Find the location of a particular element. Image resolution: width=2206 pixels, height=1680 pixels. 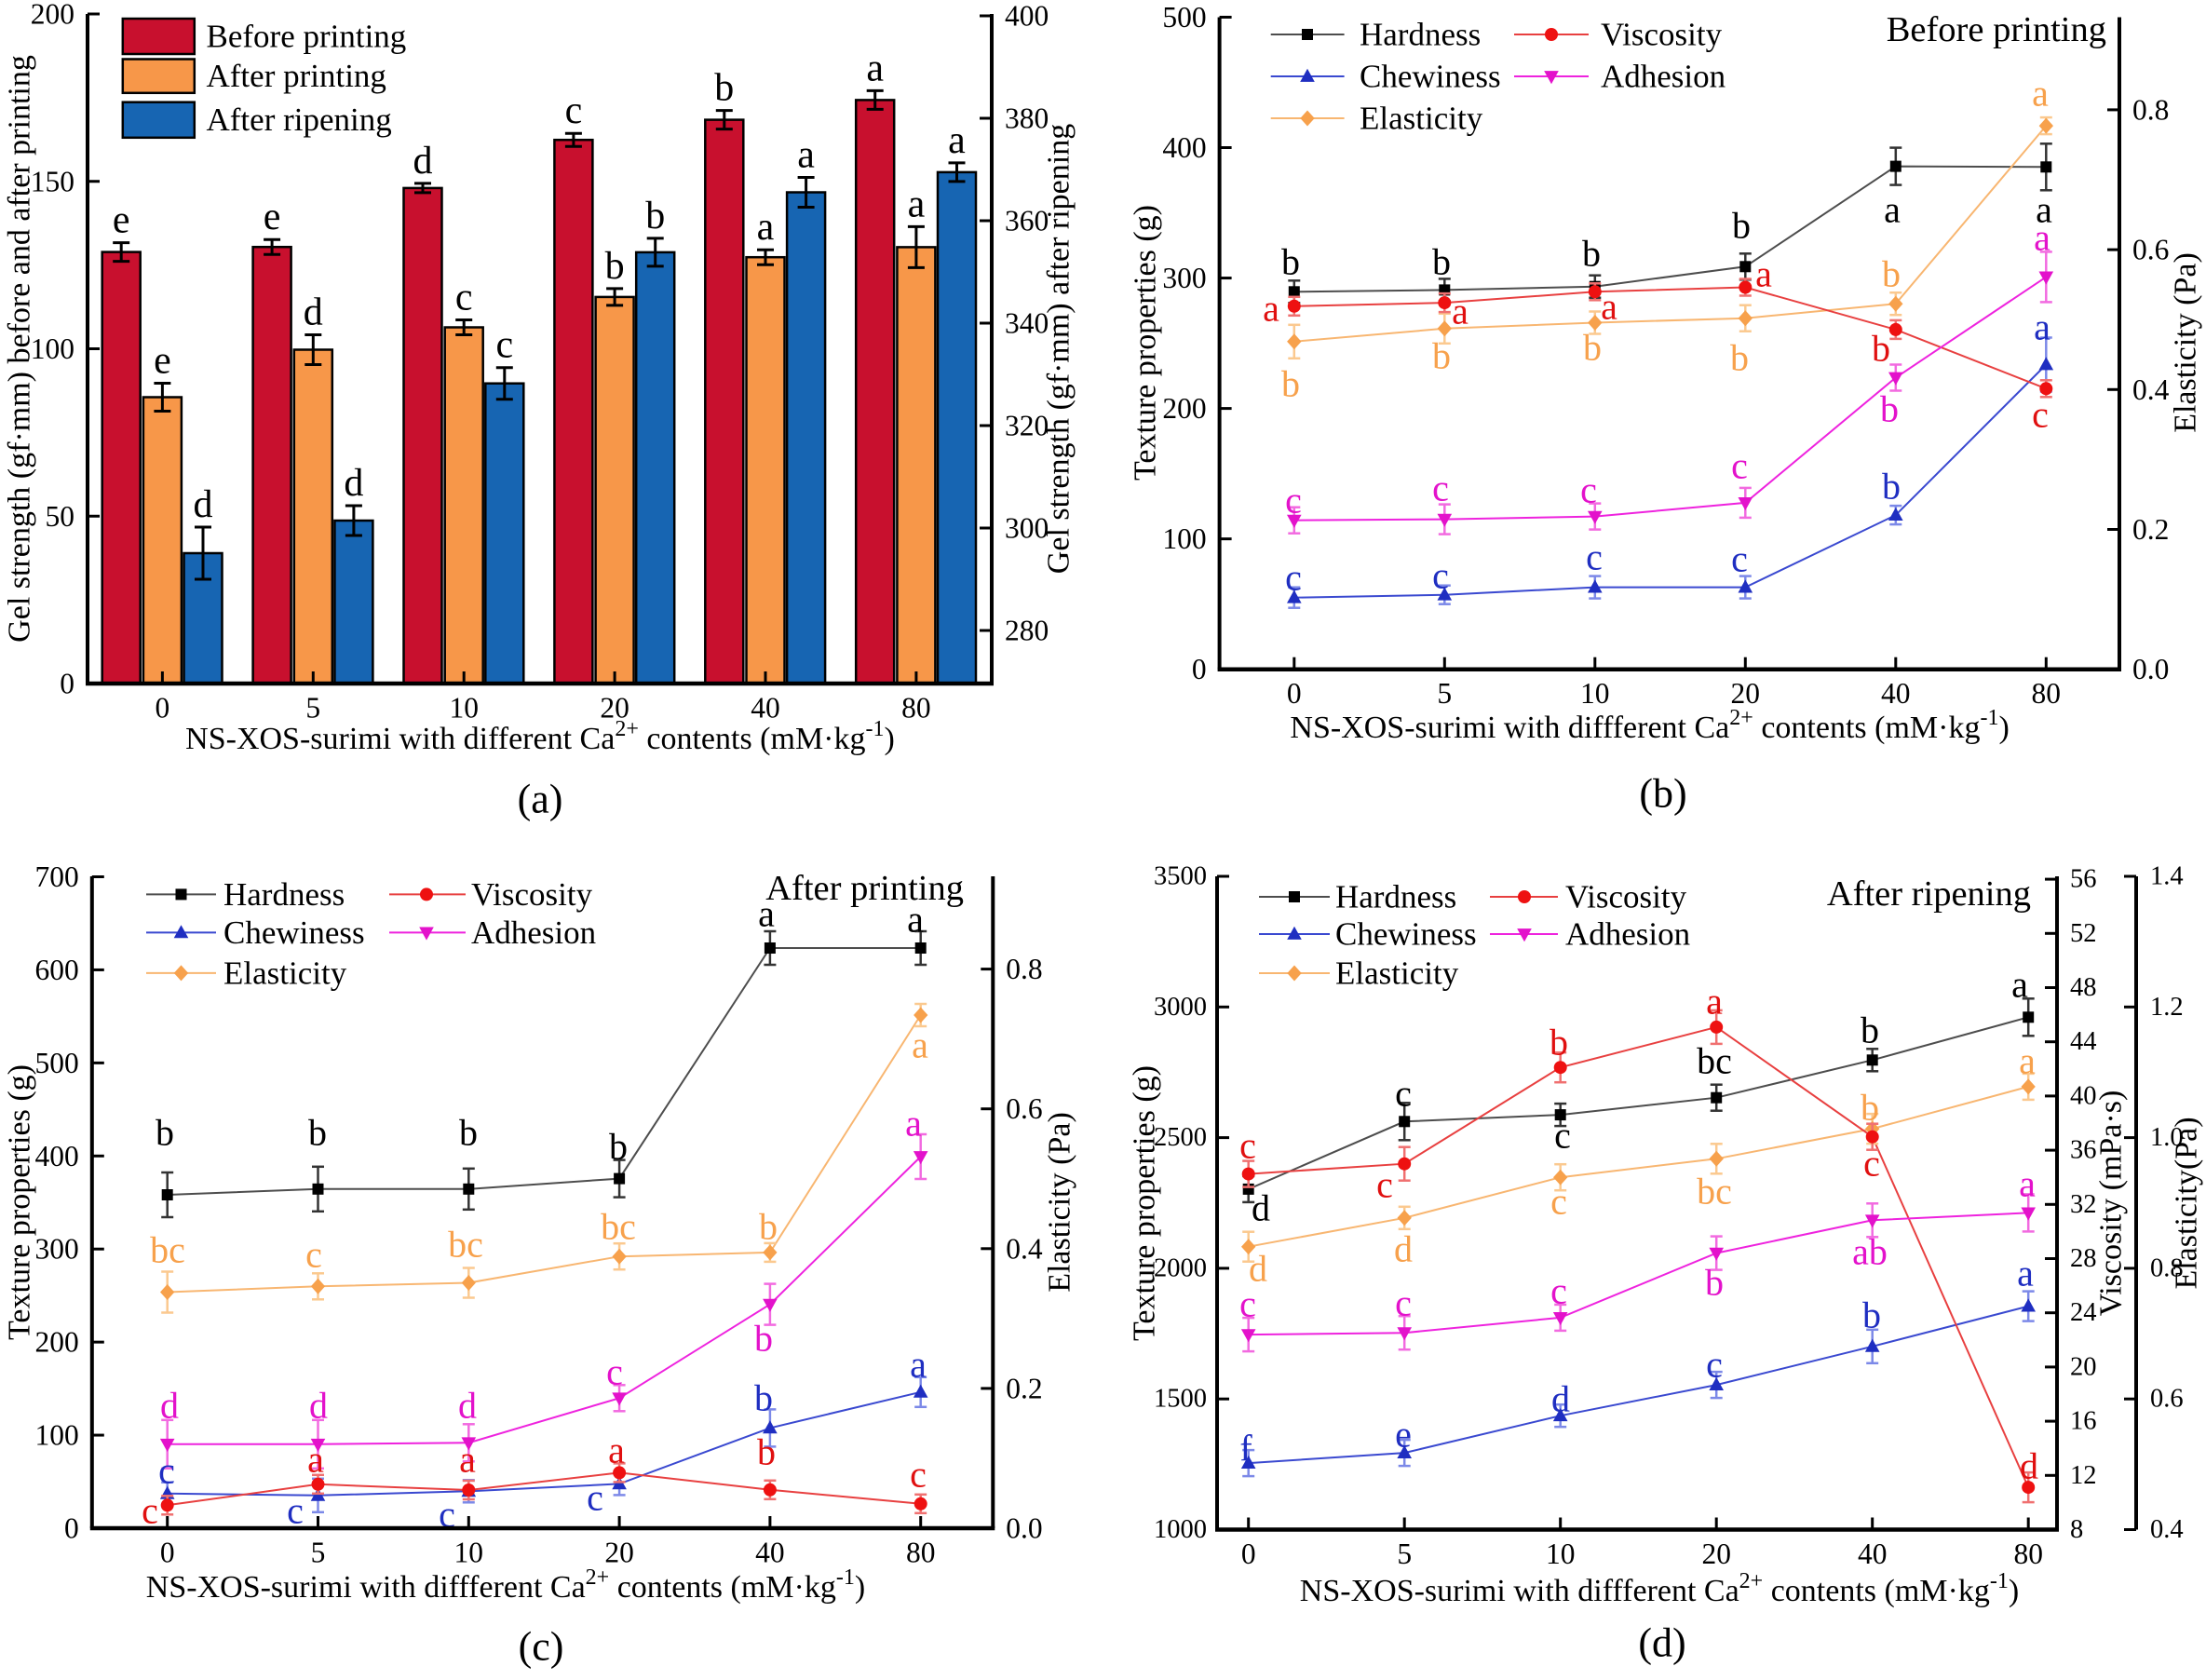

svg-text: 80 is located at coordinates (916, 708).